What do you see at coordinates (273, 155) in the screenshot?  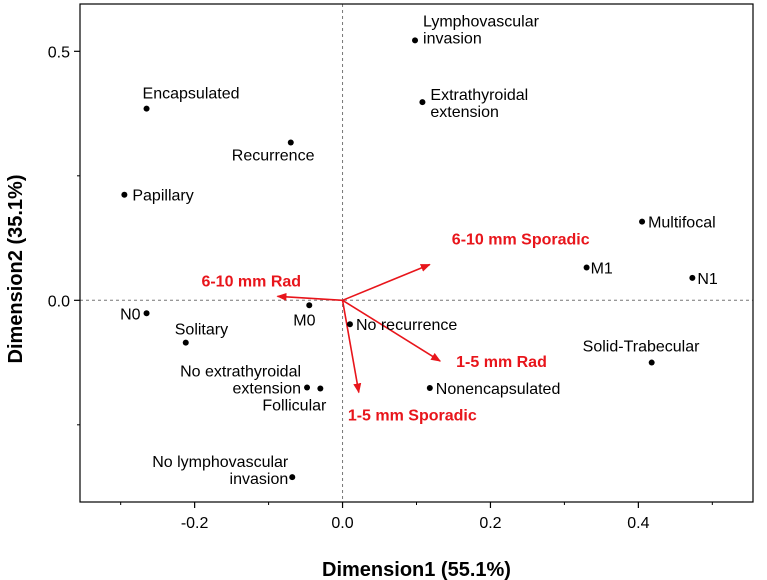 I see `point-label-recurrence: Recurrence` at bounding box center [273, 155].